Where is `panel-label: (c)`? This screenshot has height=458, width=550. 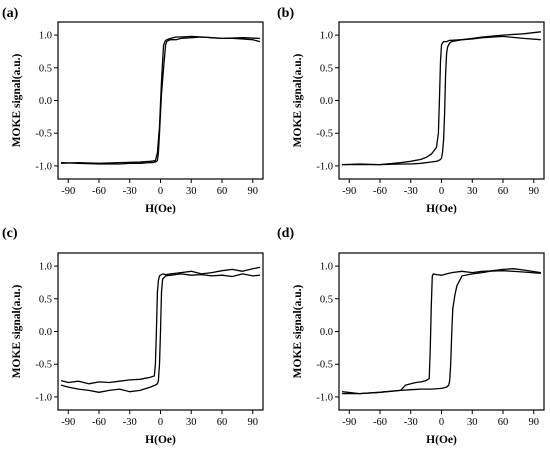
panel-label: (c) is located at coordinates (10, 233).